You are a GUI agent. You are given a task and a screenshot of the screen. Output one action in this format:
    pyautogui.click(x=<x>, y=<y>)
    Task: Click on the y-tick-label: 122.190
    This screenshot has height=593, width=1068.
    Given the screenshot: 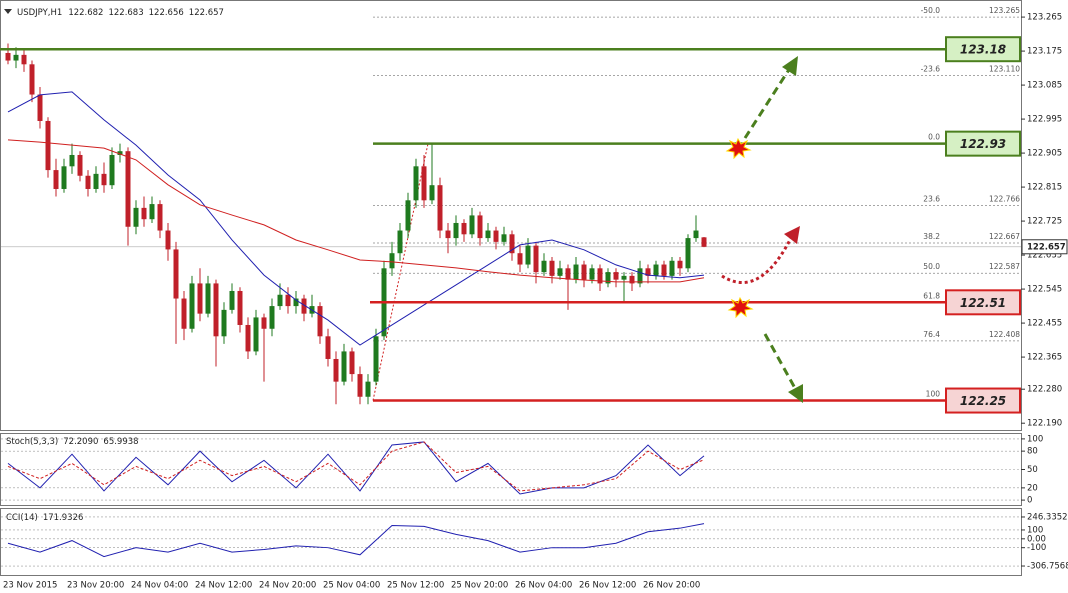 What is the action you would take?
    pyautogui.click(x=1044, y=424)
    